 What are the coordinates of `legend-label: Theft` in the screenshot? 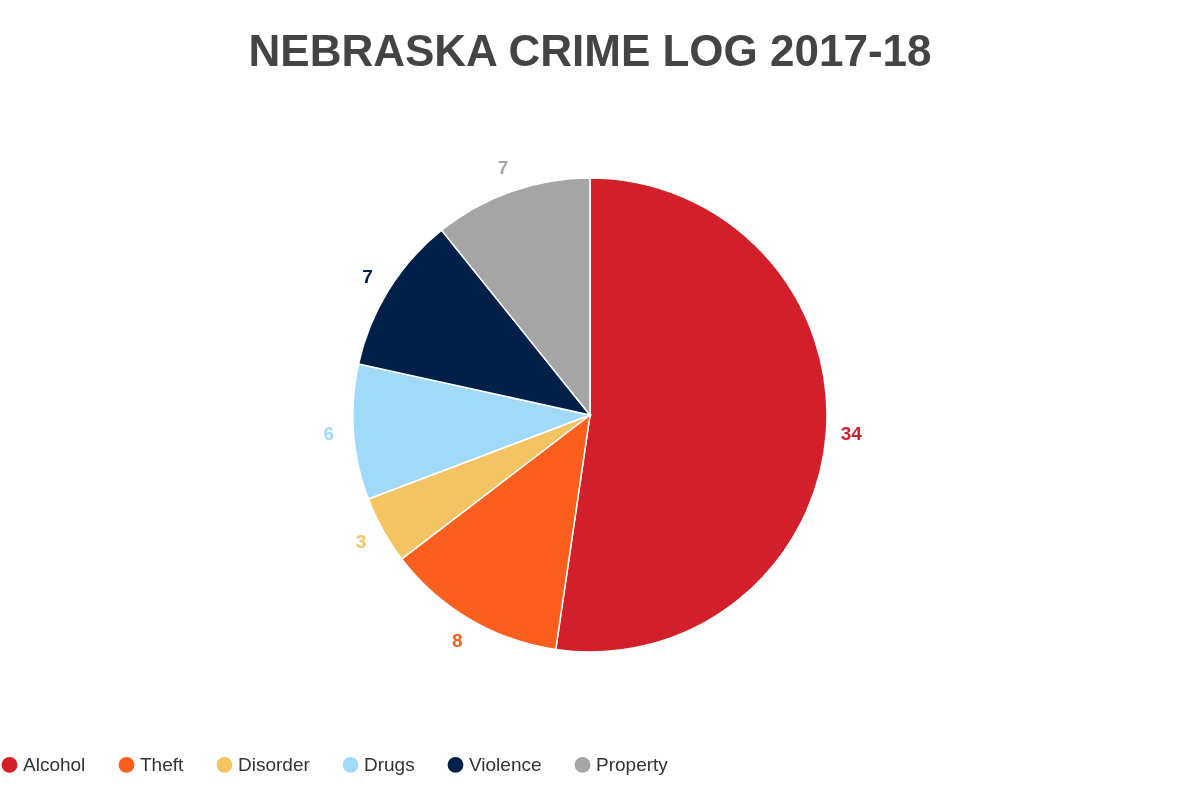 It's located at (162, 764).